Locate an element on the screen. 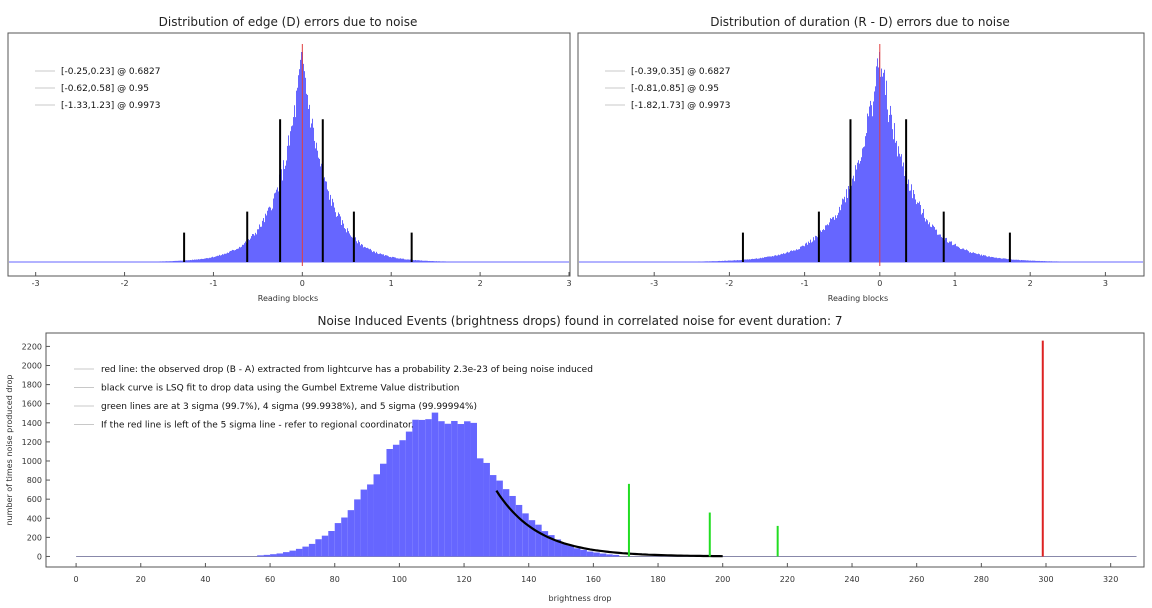 The width and height of the screenshot is (1152, 608). noise-y-tick-label: 1000 is located at coordinates (32, 461).